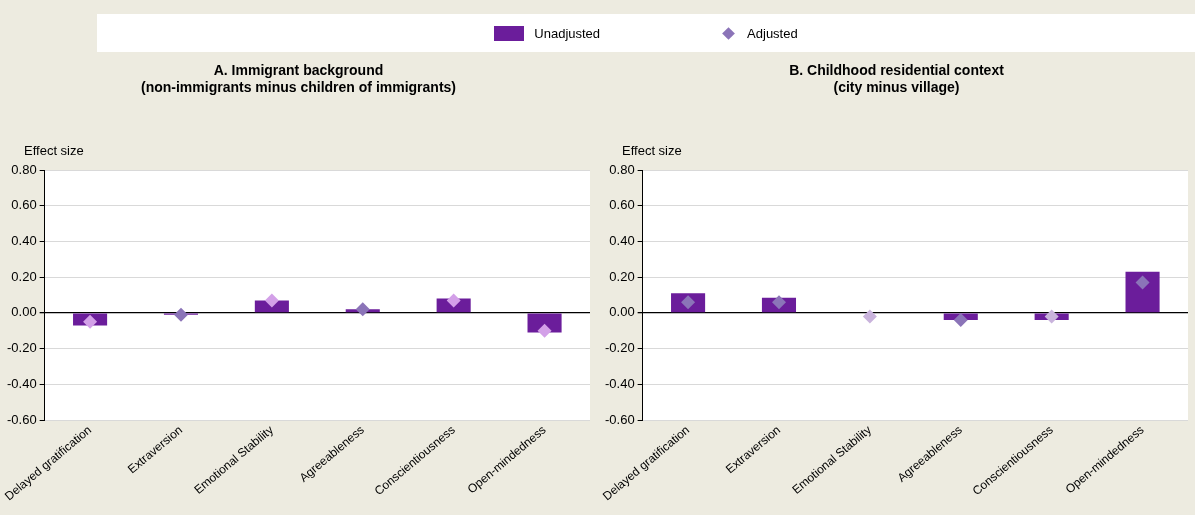 The image size is (1195, 515). Describe the element at coordinates (896, 70) in the screenshot. I see `chart-title: B. Childhood residential context` at that location.